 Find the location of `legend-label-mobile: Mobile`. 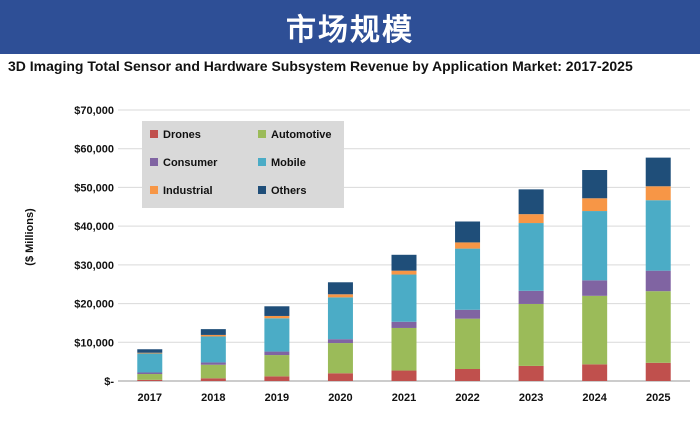

legend-label-mobile: Mobile is located at coordinates (288, 163).